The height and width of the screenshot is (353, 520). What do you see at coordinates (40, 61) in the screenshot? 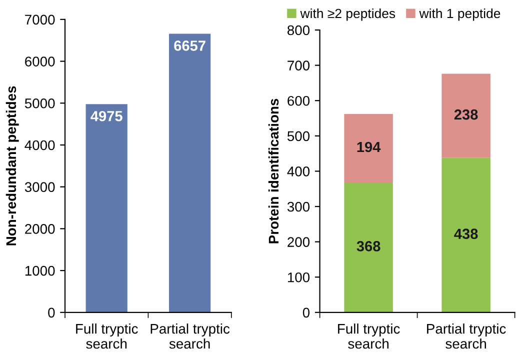
I see `y-tick-label: 6000` at bounding box center [40, 61].